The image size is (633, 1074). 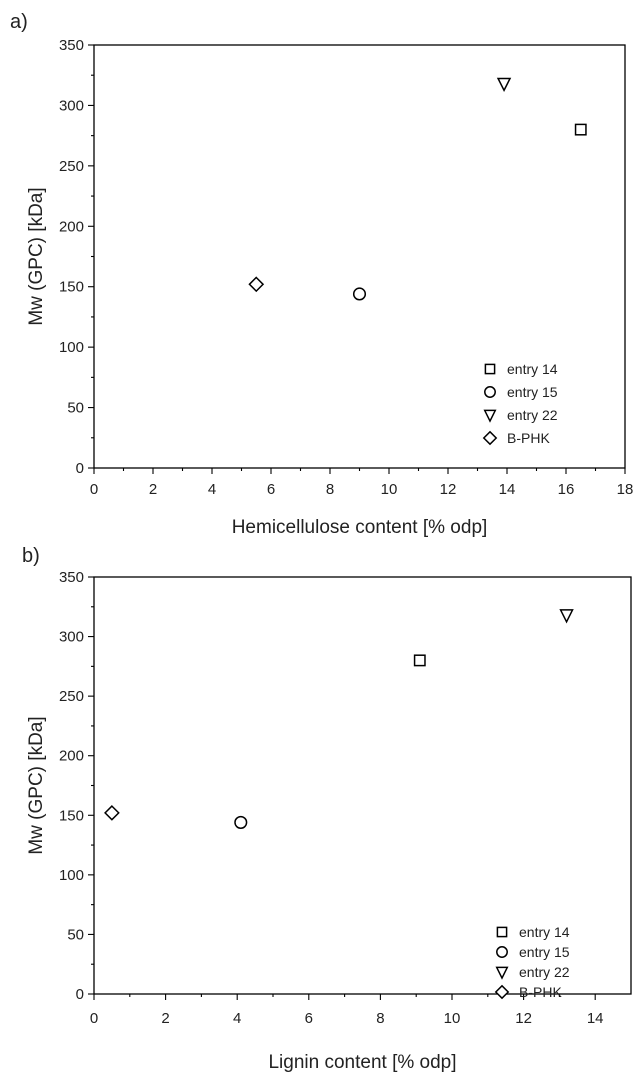 I want to click on x-axis-label-a: Hemicellulose content [% odp], so click(x=360, y=527).